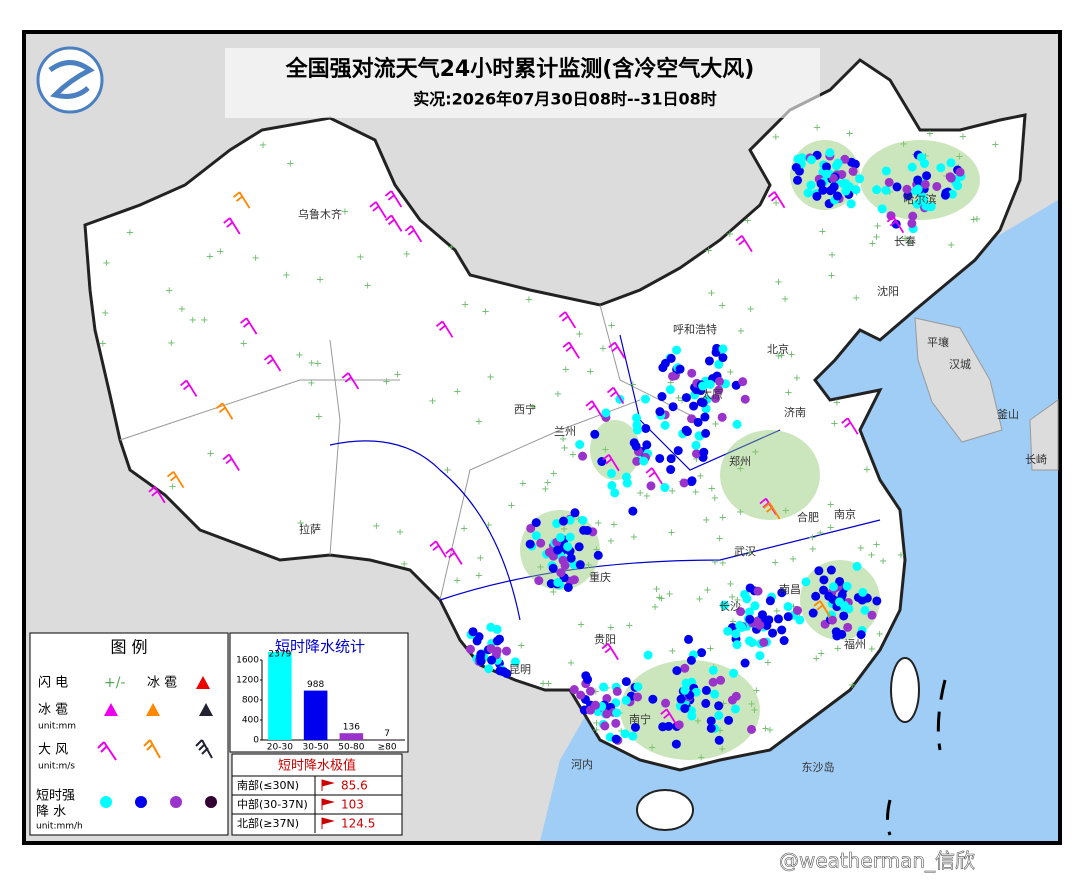 This screenshot has width=1083, height=895. I want to click on stats-title: 短时降水统计, so click(320, 647).